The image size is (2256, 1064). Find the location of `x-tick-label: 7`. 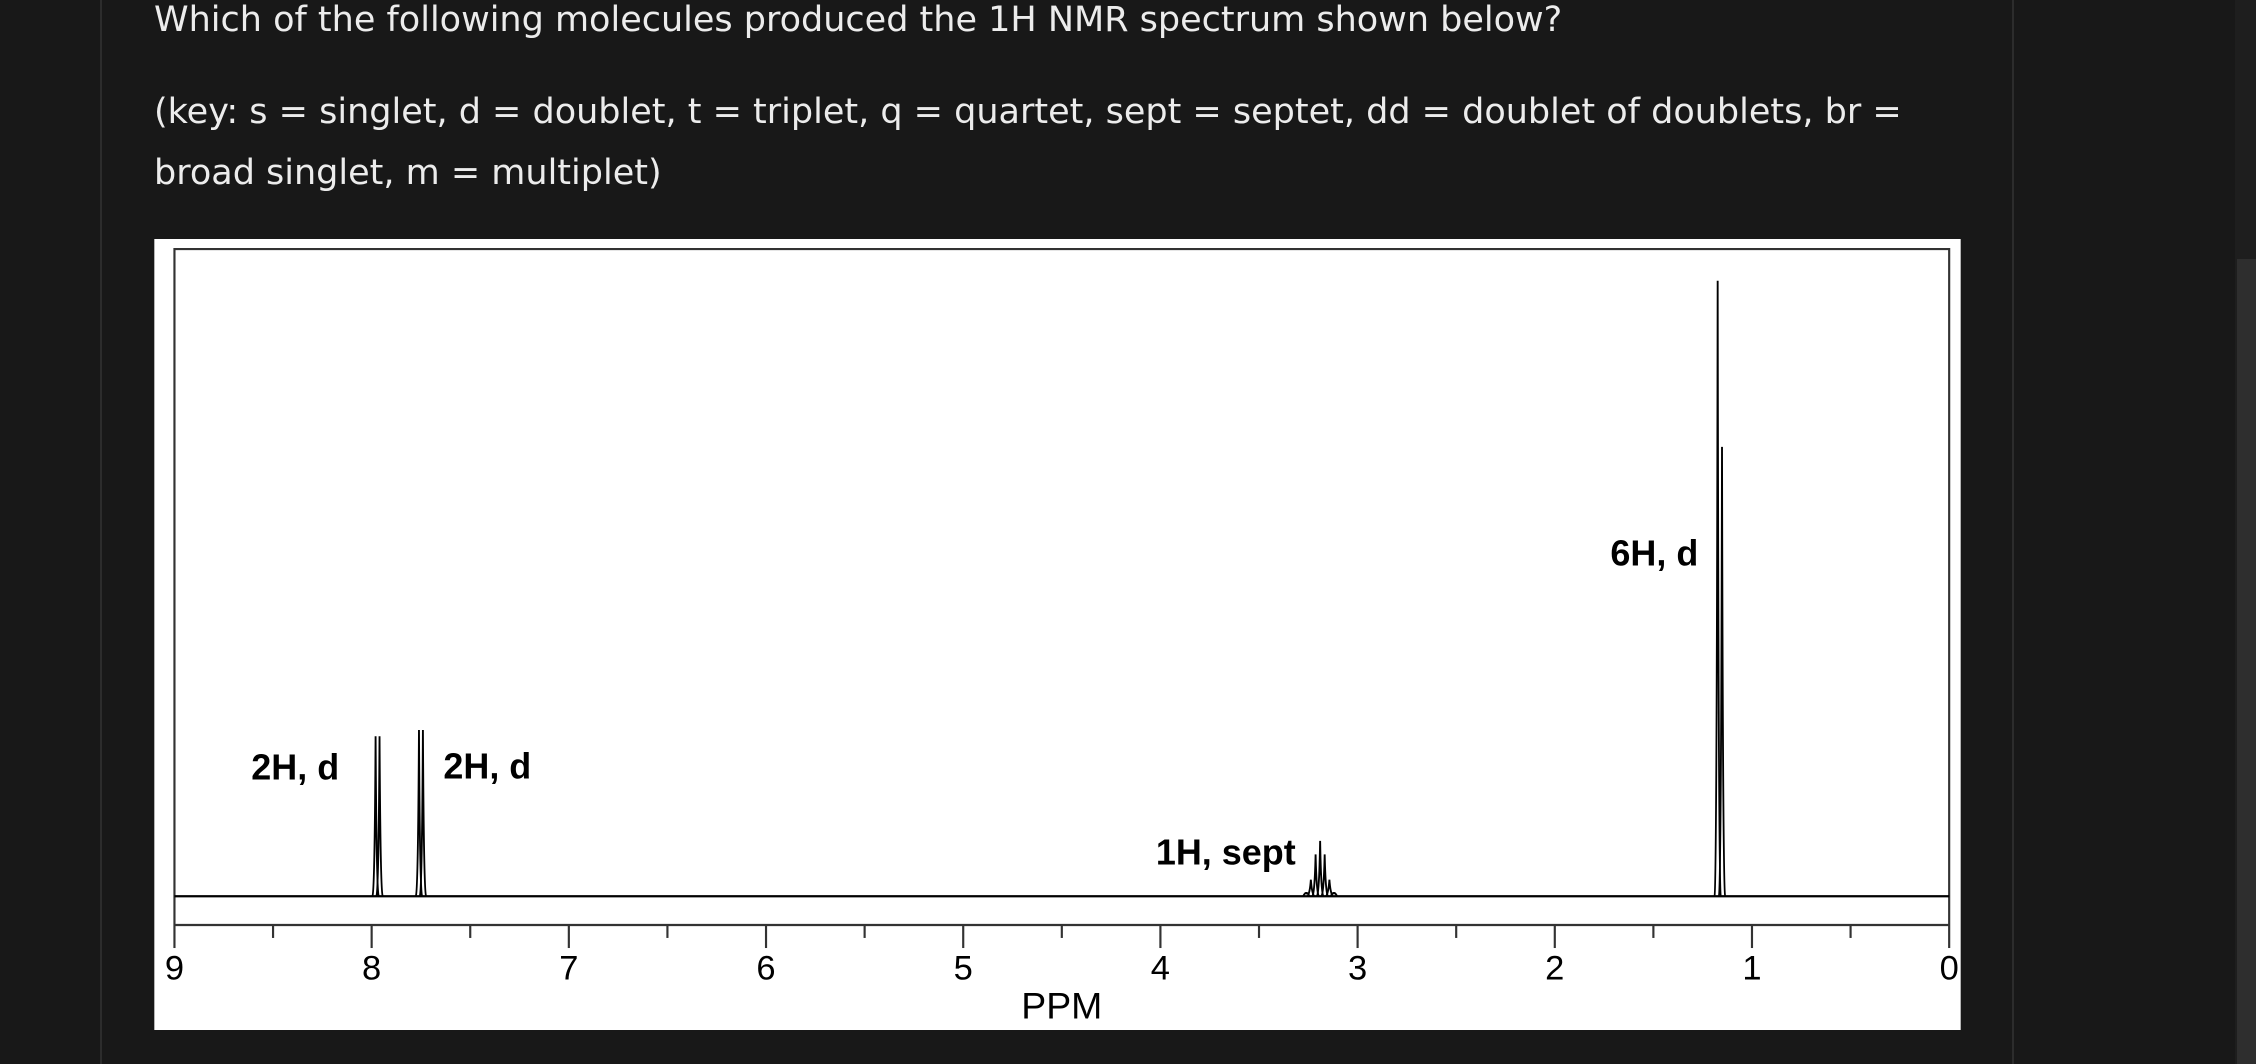

x-tick-label: 7 is located at coordinates (568, 969).